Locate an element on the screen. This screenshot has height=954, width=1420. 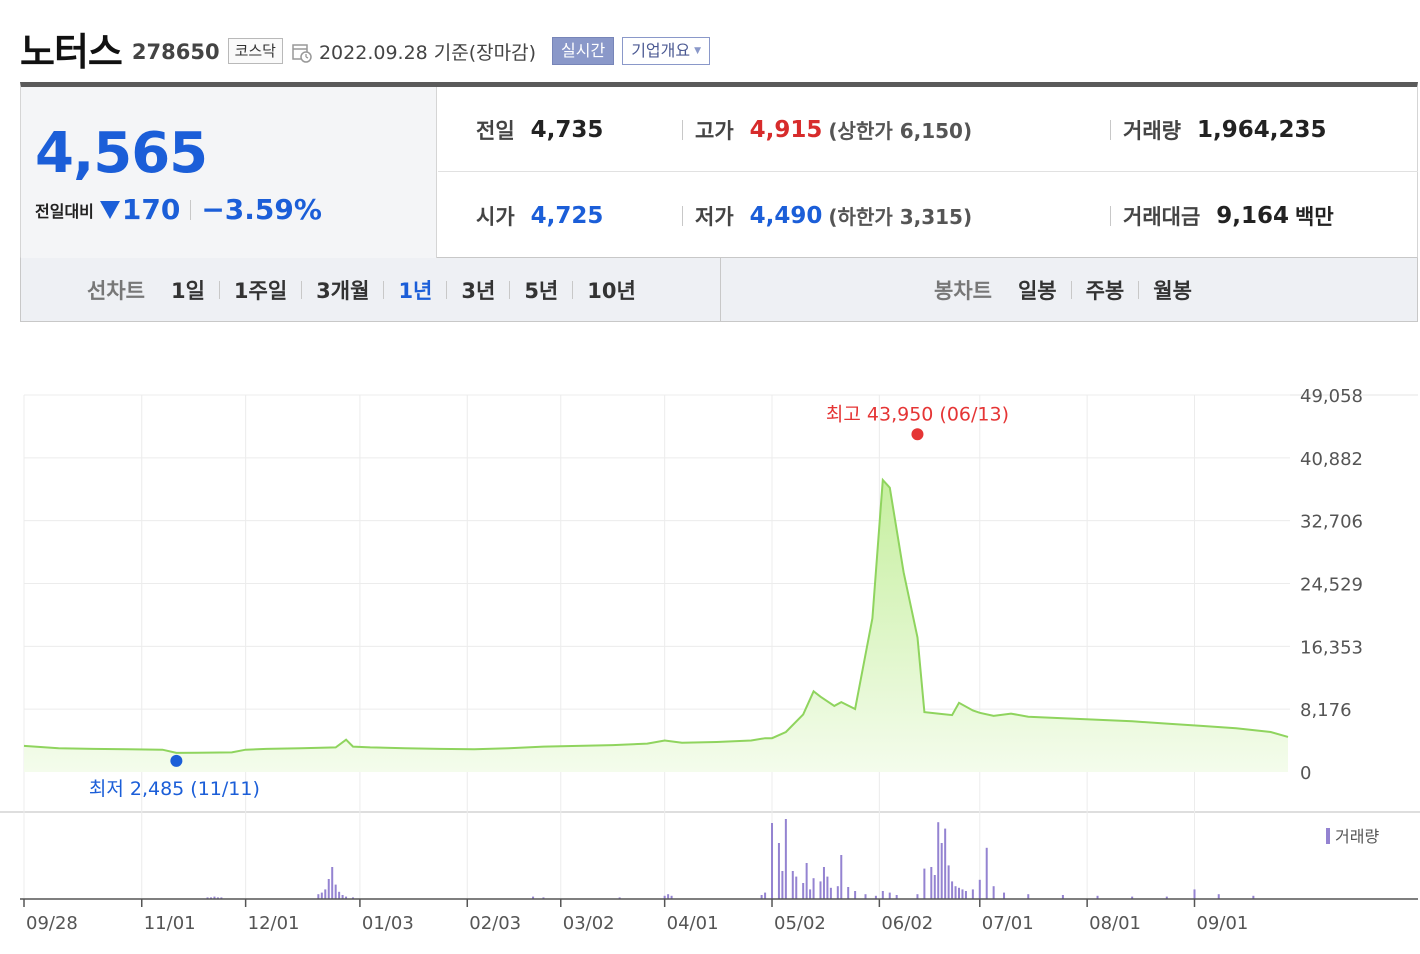
candle-daily: 일봉 is located at coordinates (1037, 290).